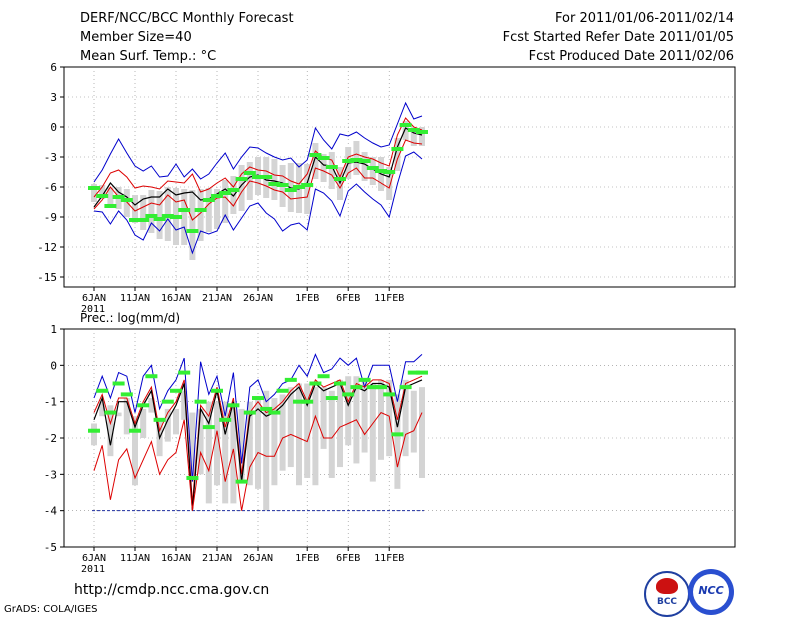 This screenshot has width=800, height=618. Describe the element at coordinates (93, 309) in the screenshot. I see `temp-year-label: 2011` at that location.